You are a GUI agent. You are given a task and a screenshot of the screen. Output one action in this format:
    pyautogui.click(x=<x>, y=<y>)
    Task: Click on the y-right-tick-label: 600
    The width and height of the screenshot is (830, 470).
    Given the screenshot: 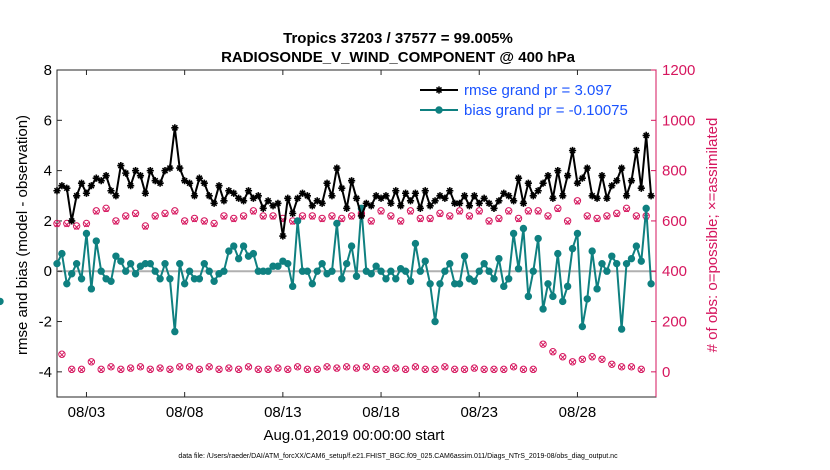 What is the action you would take?
    pyautogui.click(x=674, y=221)
    